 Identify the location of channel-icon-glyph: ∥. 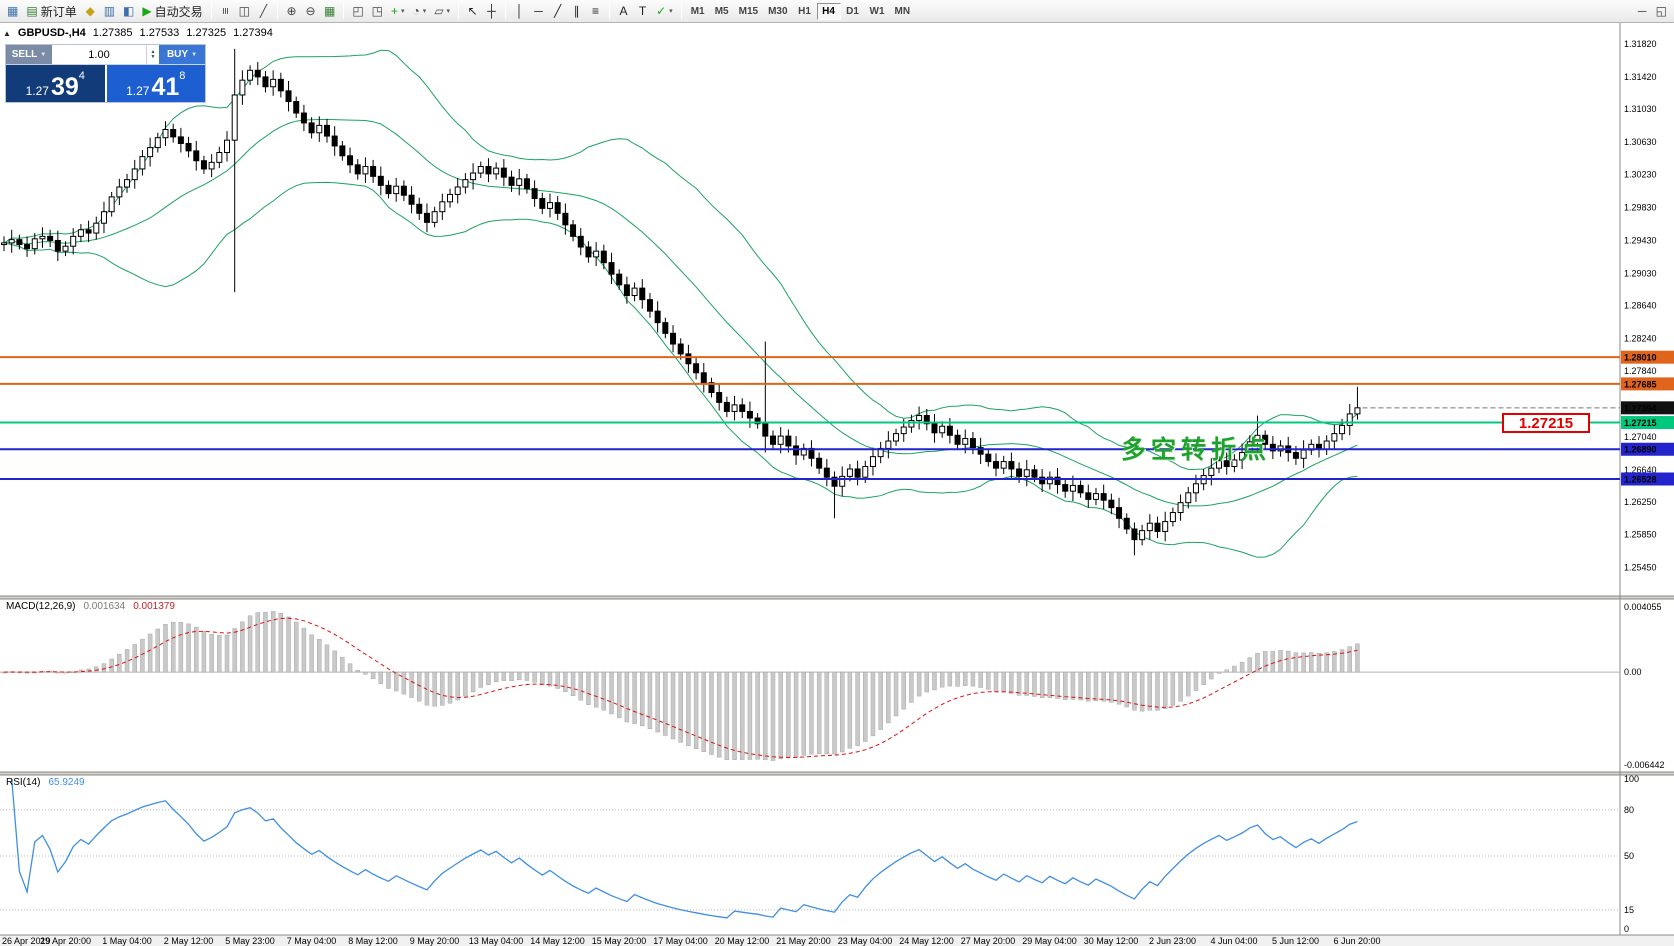
(576, 11).